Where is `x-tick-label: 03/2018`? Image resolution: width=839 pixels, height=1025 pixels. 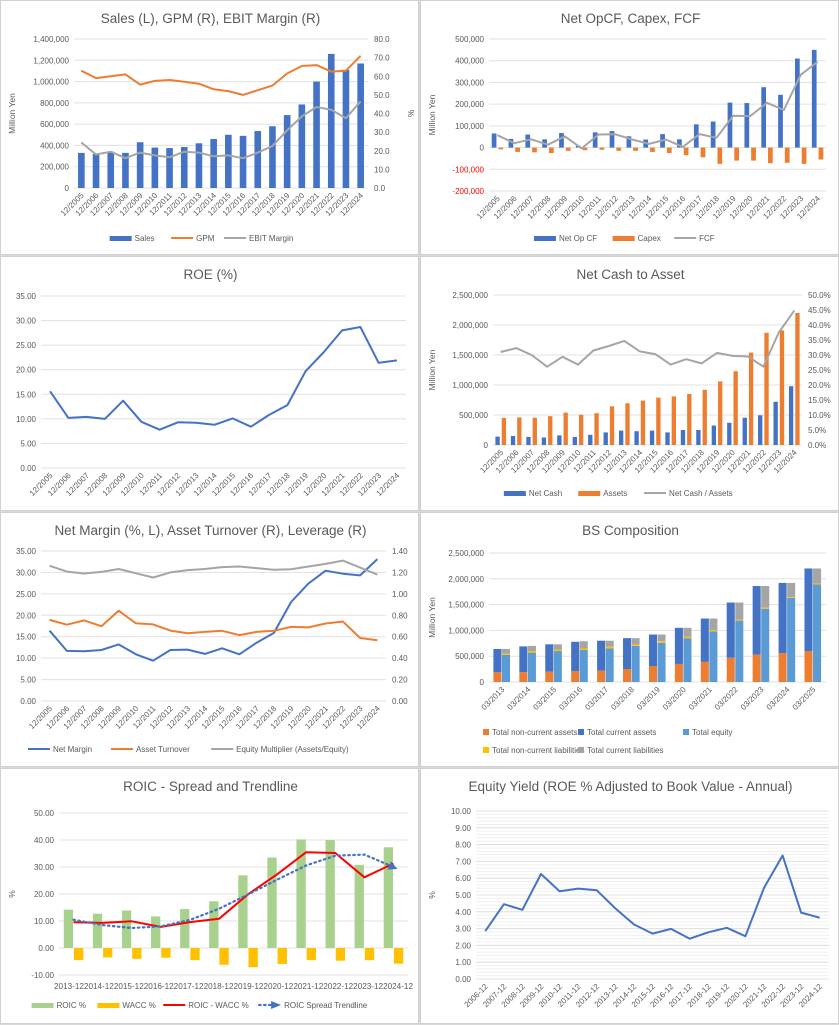 x-tick-label: 03/2018 is located at coordinates (622, 698).